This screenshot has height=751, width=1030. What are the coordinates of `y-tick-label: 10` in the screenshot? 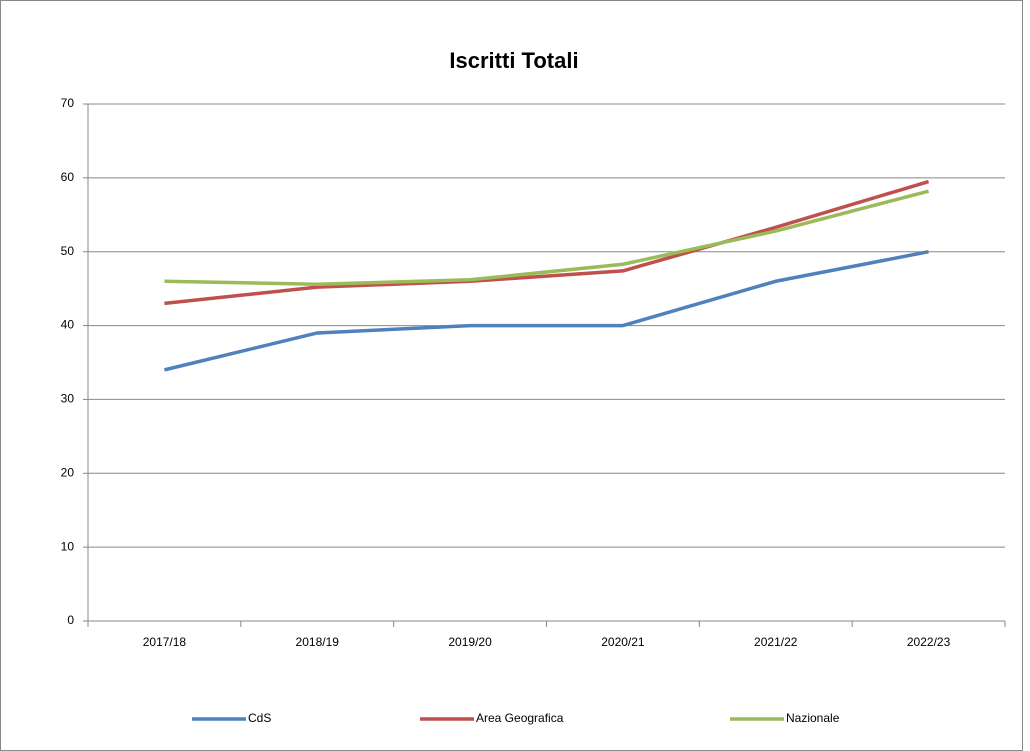 It's located at (68, 546).